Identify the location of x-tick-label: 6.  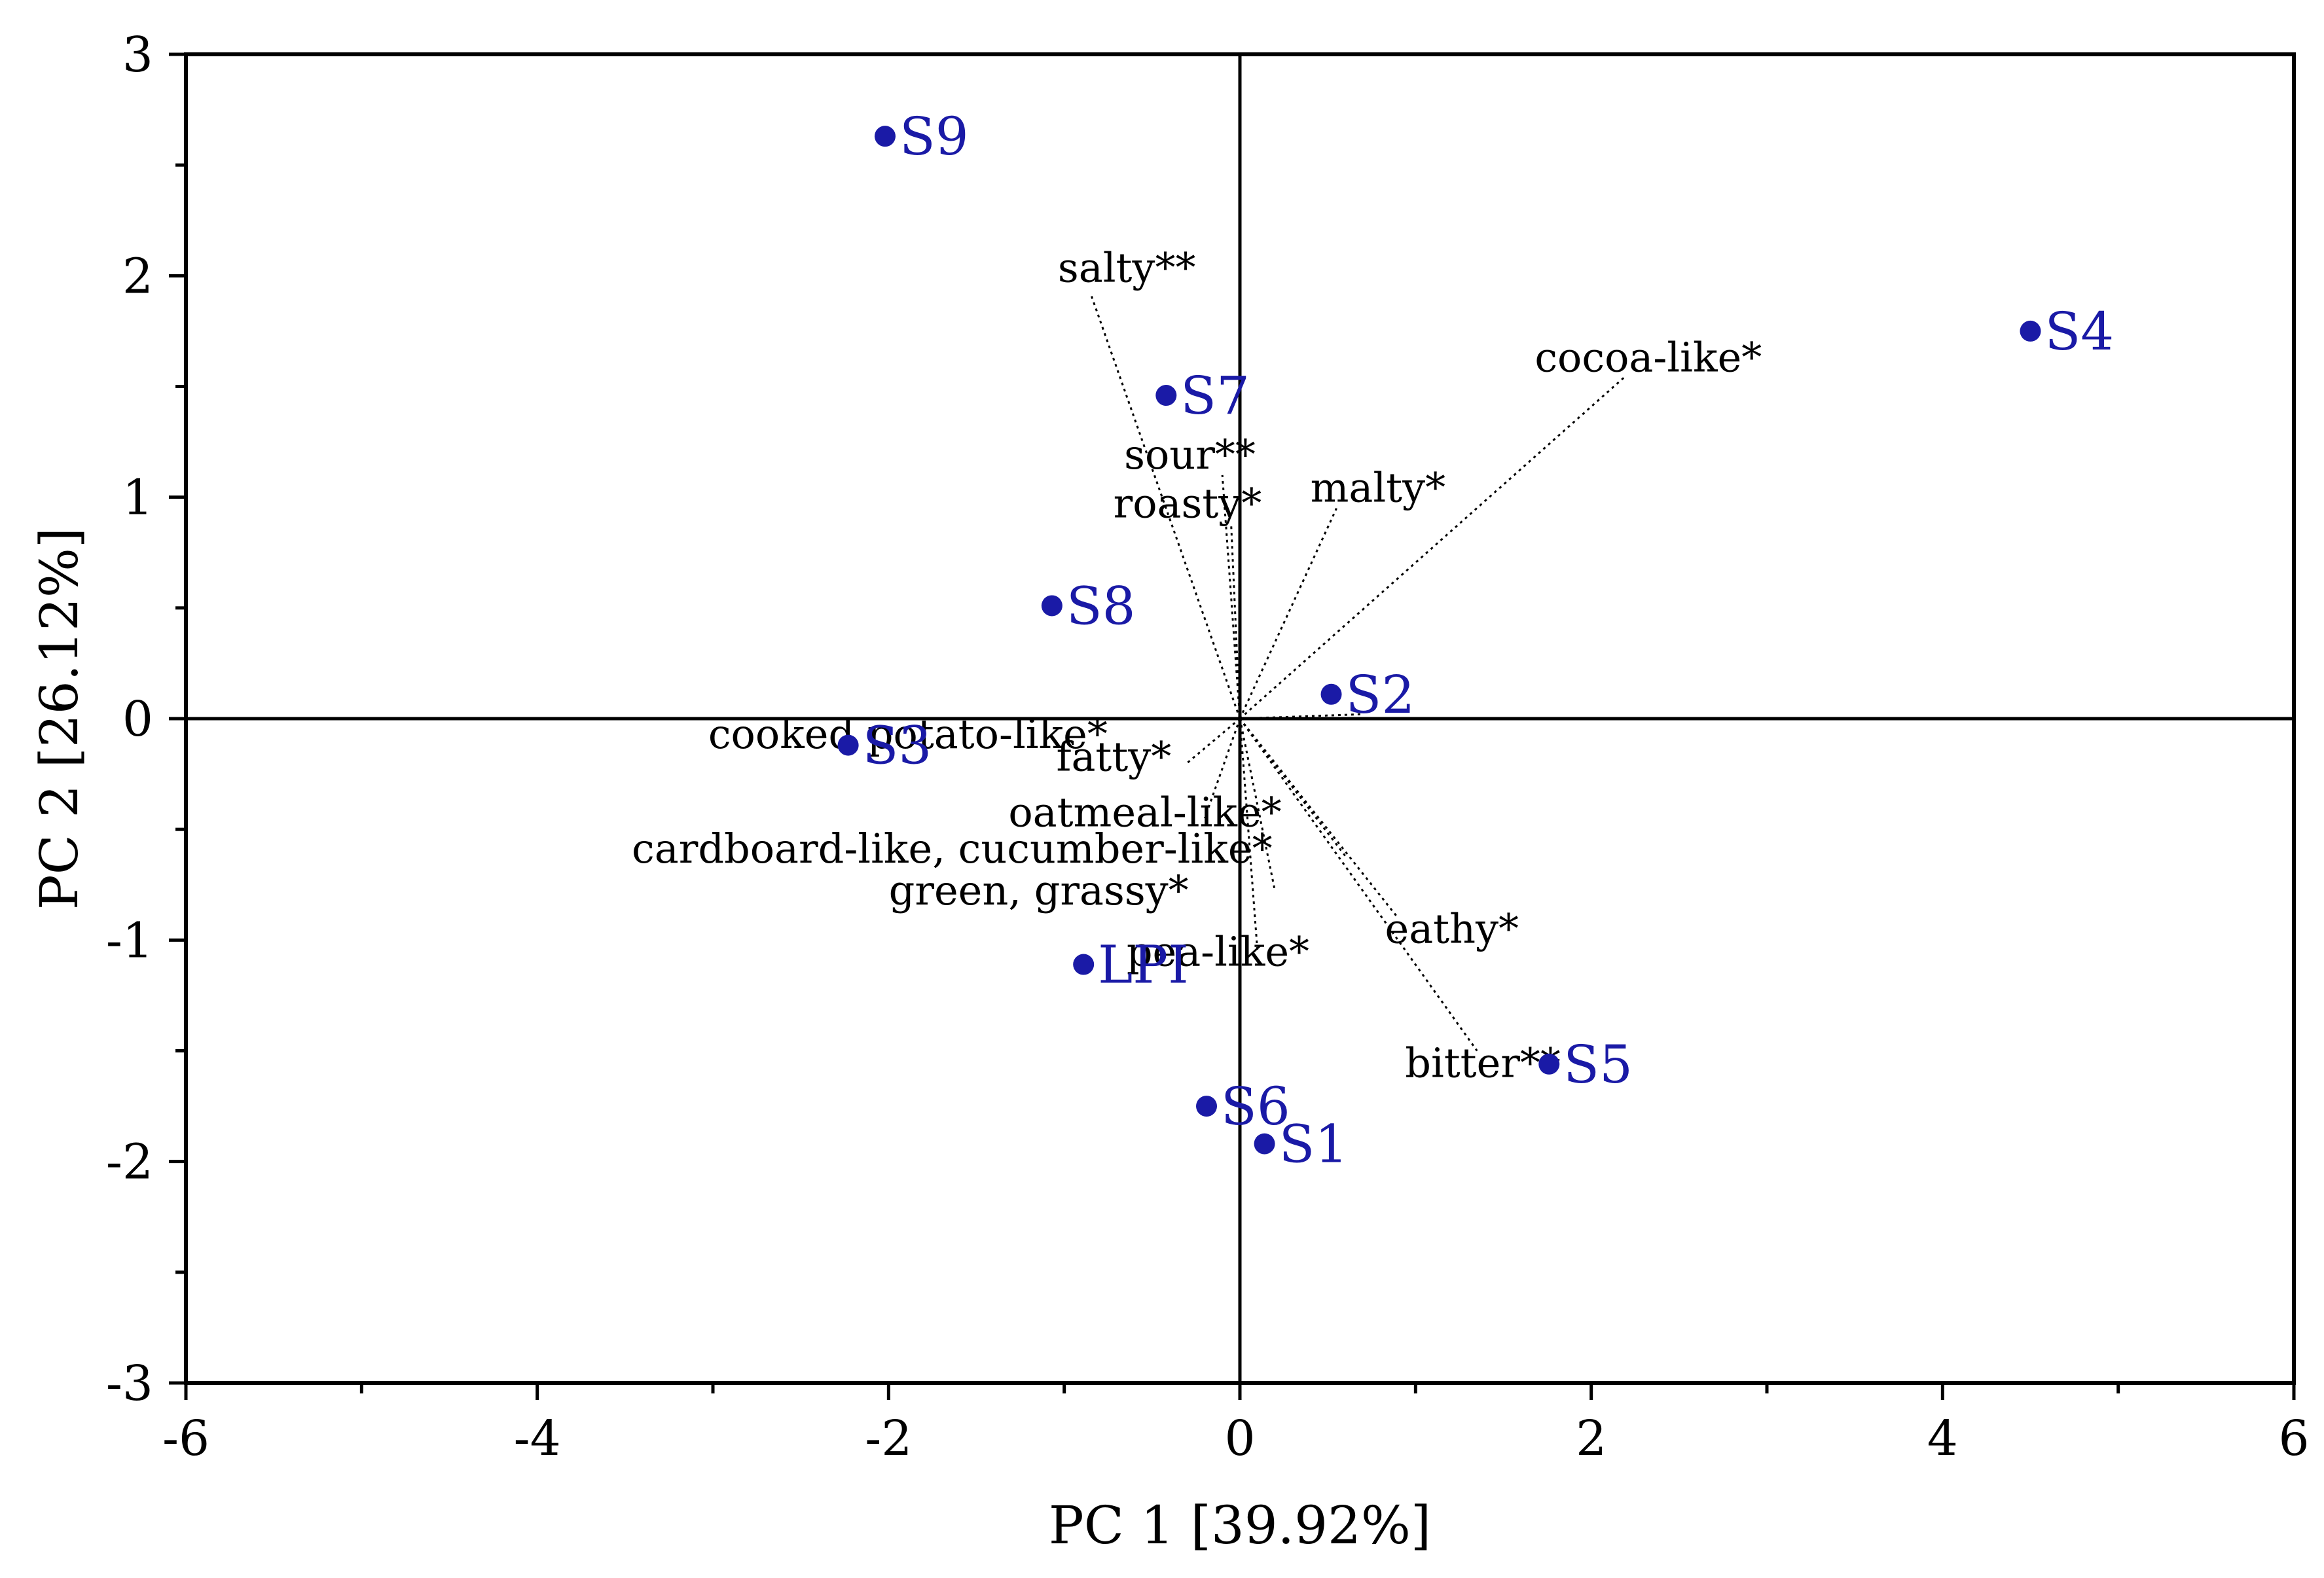
(2293, 1438).